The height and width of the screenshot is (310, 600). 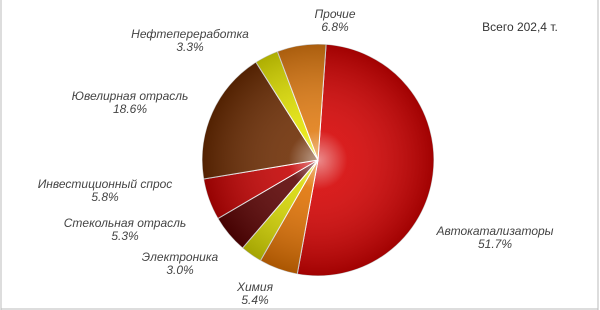 I want to click on slice-label: Инвестиционный спрос, so click(x=105, y=184).